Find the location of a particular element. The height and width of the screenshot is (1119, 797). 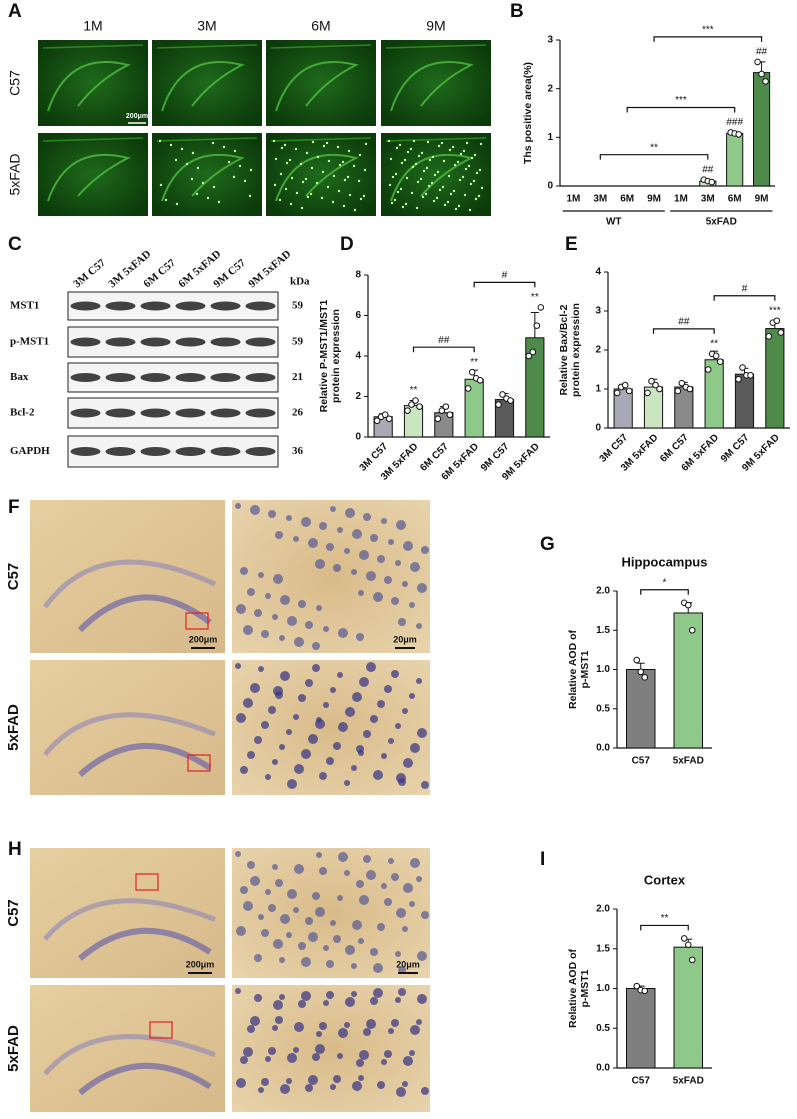

y-tick-label: 1 is located at coordinates (598, 389).